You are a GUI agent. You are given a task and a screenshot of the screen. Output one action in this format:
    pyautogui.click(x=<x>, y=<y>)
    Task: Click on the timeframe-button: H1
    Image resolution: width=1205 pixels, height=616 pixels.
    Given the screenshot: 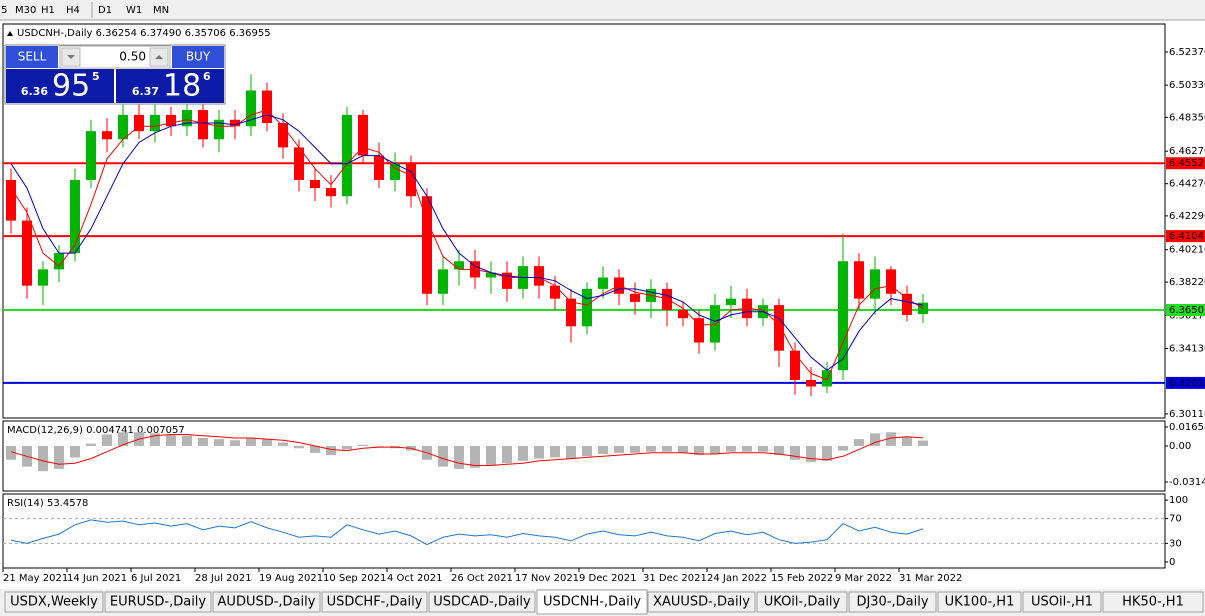 What is the action you would take?
    pyautogui.click(x=48, y=10)
    